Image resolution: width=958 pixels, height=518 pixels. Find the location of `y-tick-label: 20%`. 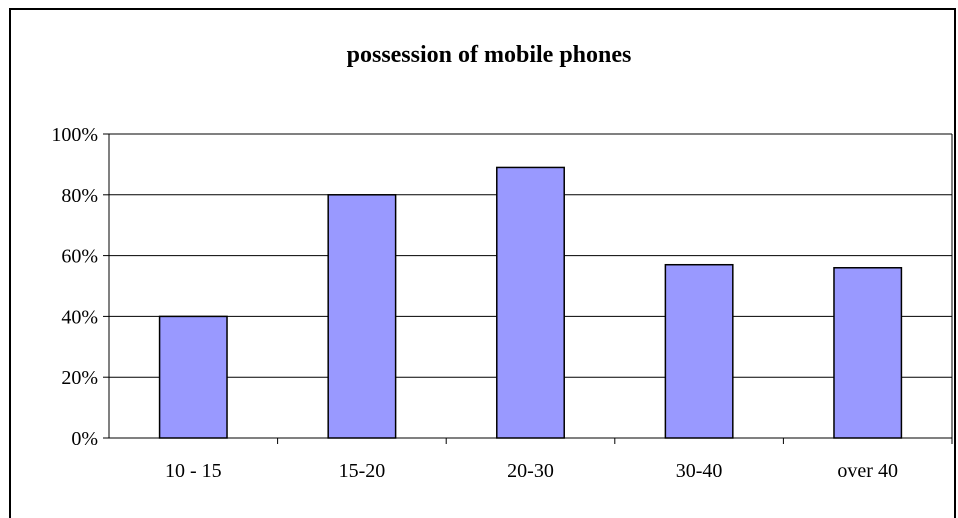

y-tick-label: 20% is located at coordinates (79, 378).